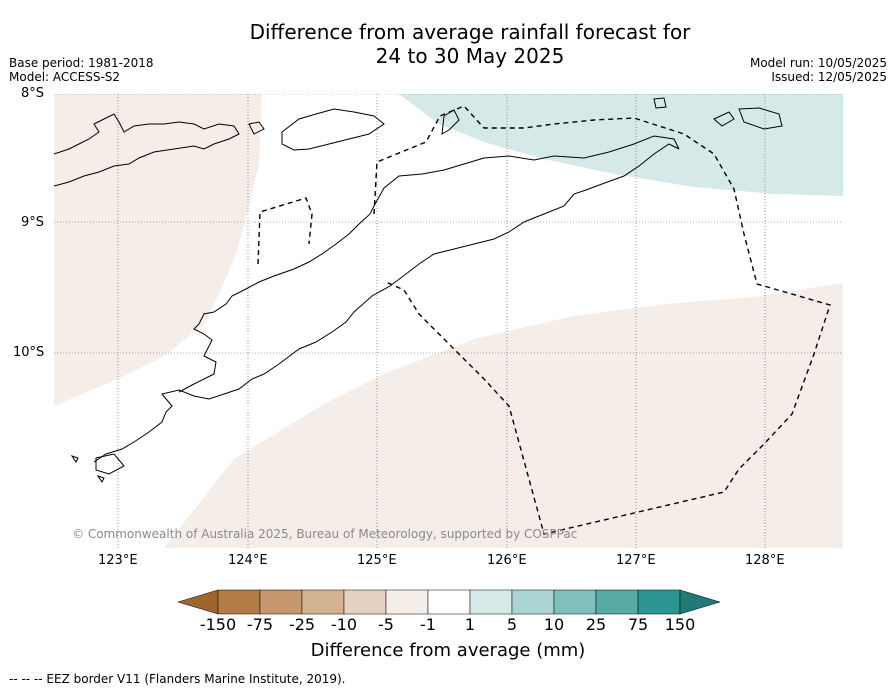  I want to click on colorbar-tick-label: -150, so click(218, 624).